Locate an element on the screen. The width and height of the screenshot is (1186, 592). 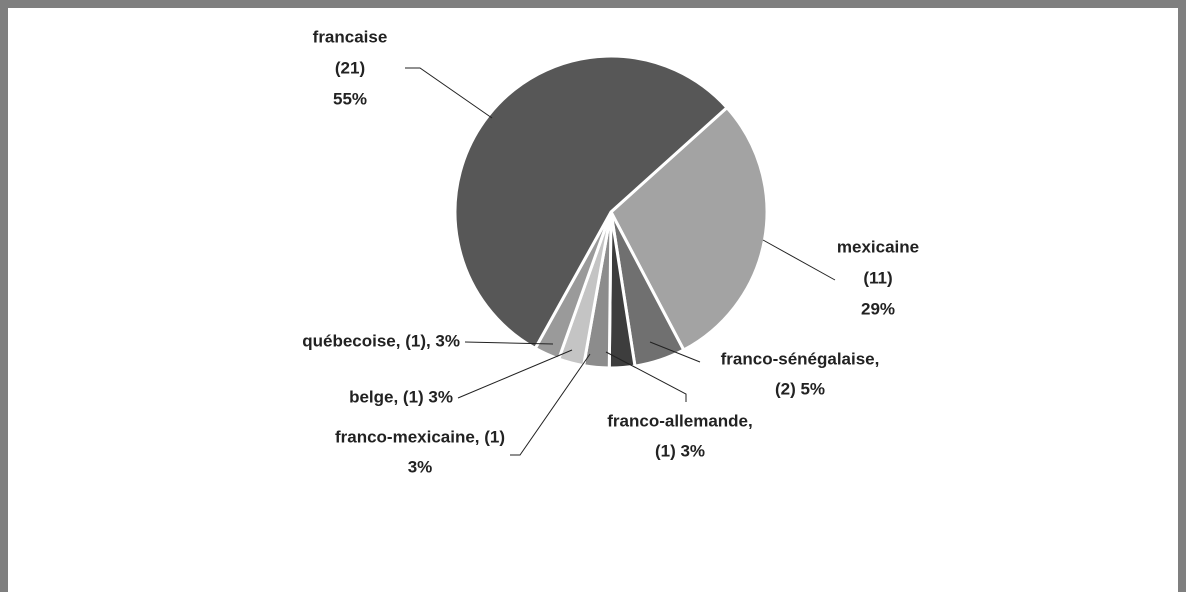
data-label: (1) 3% is located at coordinates (680, 450).